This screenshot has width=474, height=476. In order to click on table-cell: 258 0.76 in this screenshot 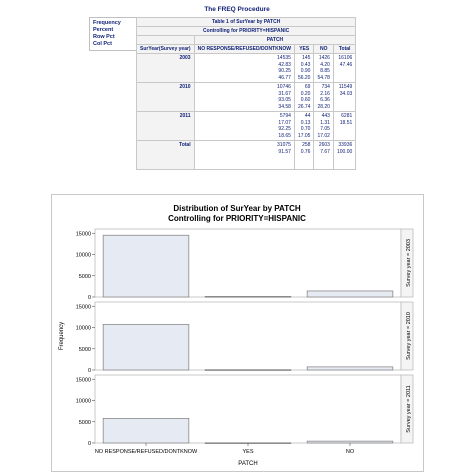, I will do `click(304, 155)`.